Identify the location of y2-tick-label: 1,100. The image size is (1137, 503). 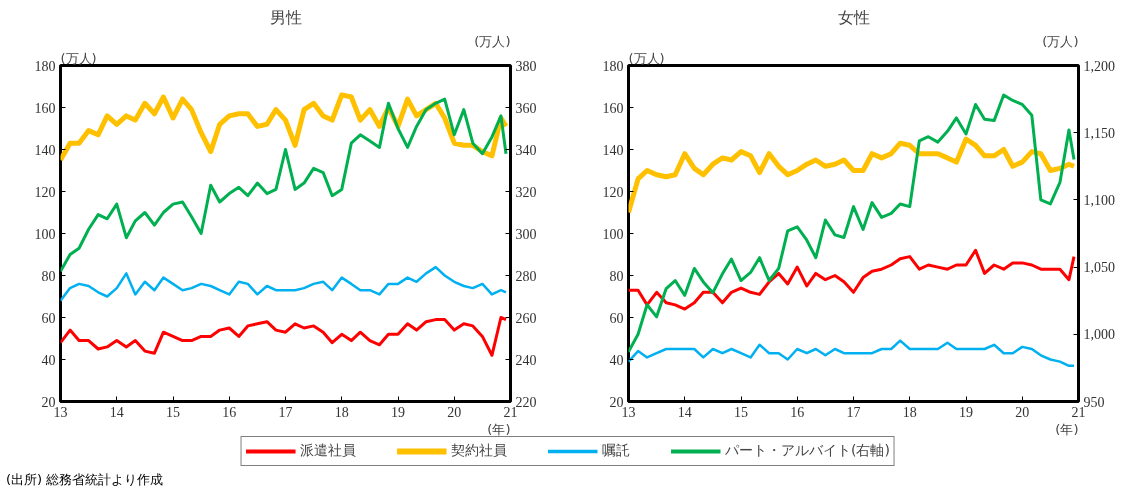
(1099, 200).